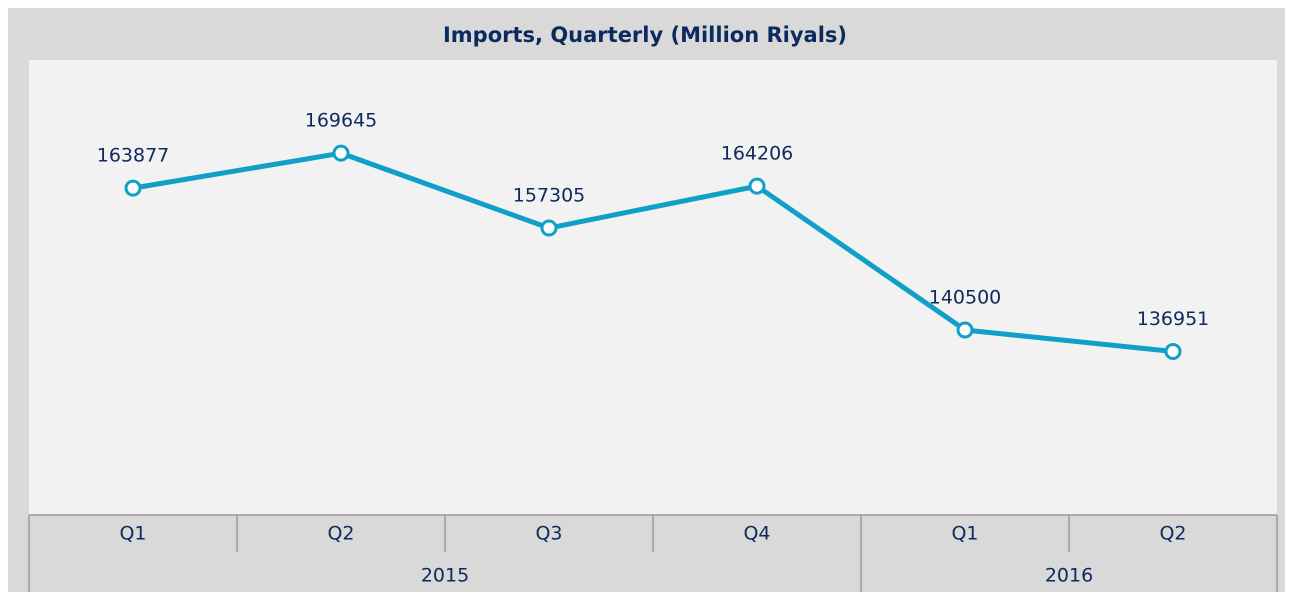 Image resolution: width=1289 pixels, height=592 pixels. I want to click on data-label: 169645, so click(341, 121).